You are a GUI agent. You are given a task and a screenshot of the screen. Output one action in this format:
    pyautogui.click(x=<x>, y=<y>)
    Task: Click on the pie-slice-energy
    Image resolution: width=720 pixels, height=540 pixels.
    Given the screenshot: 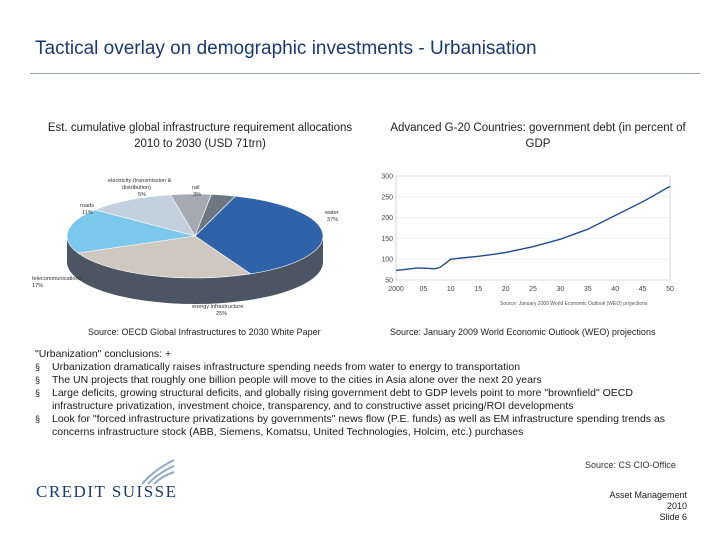 What is the action you would take?
    pyautogui.click(x=164, y=257)
    